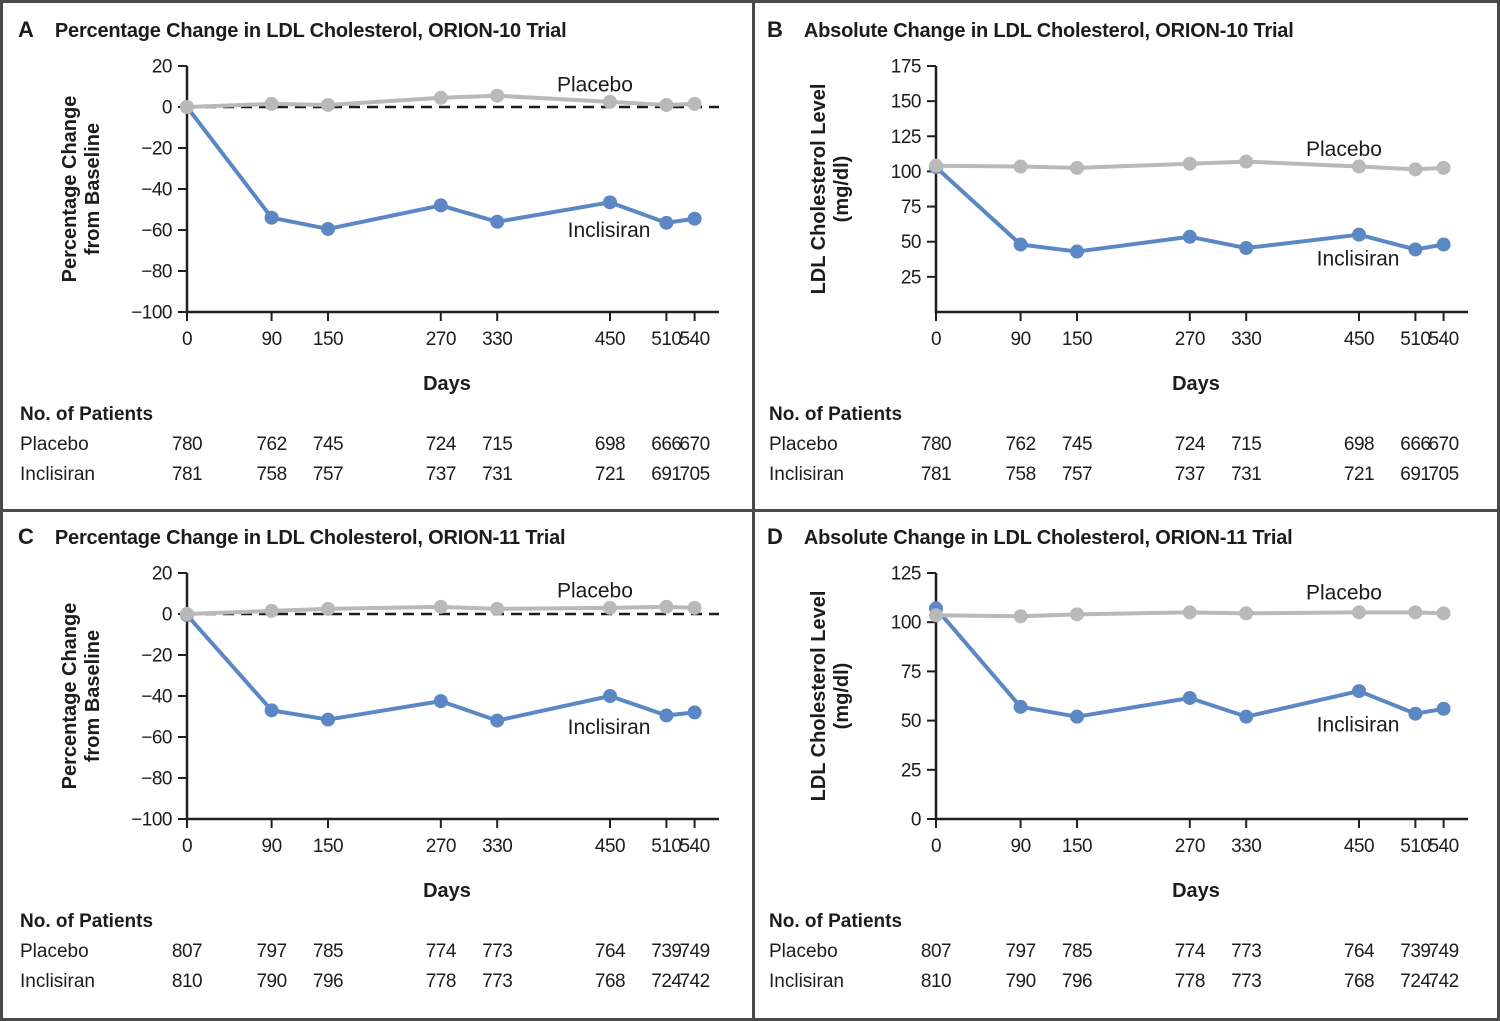  Describe the element at coordinates (57, 474) in the screenshot. I see `patients-row-label: Inclisiran` at that location.